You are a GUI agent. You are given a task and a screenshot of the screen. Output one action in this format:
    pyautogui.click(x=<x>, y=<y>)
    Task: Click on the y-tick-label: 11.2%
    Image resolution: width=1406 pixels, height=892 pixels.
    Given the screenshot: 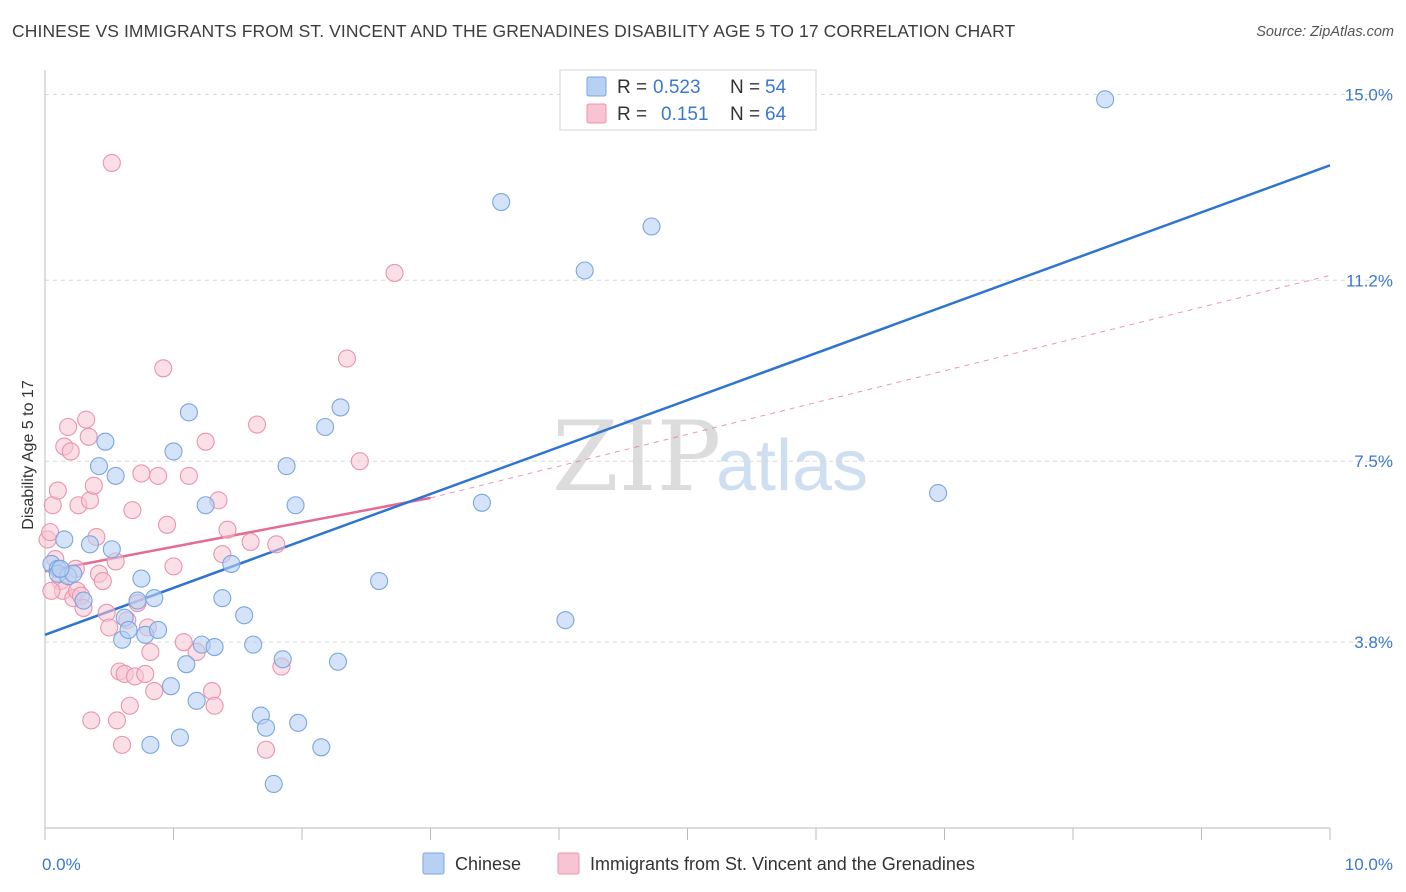 What is the action you would take?
    pyautogui.click(x=1369, y=280)
    